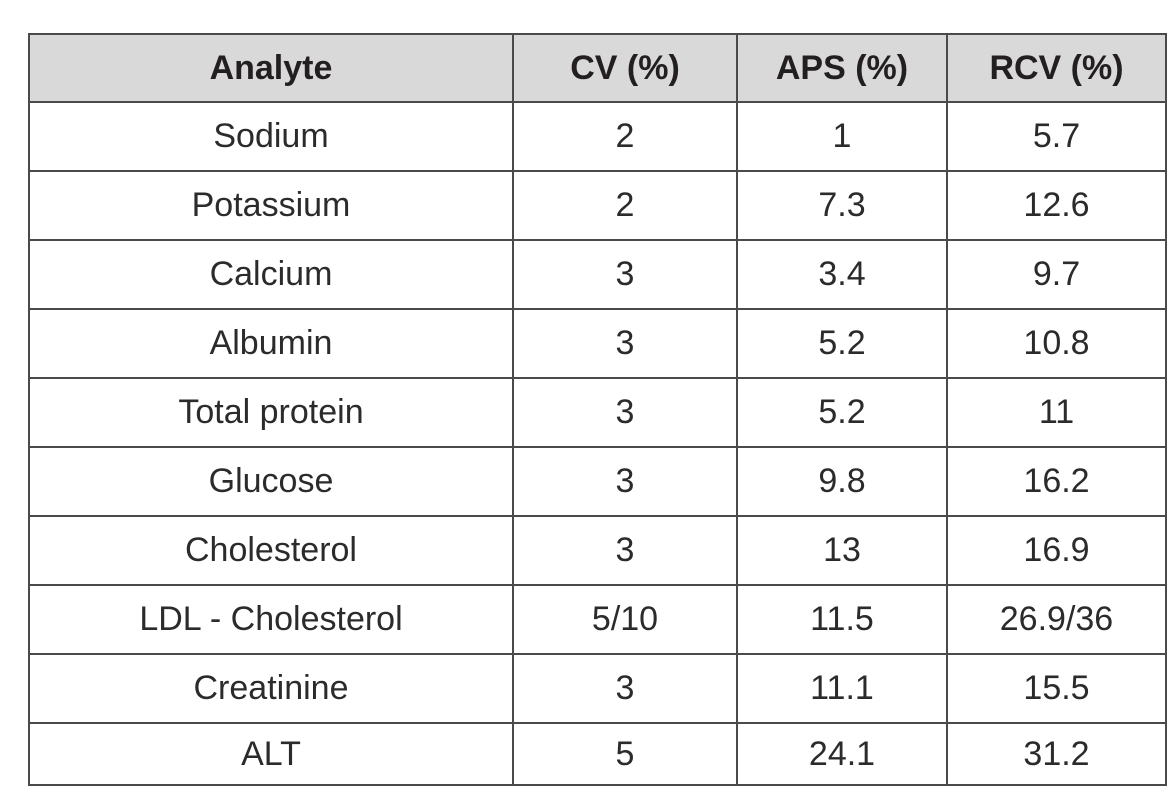 Image resolution: width=1172 pixels, height=800 pixels. I want to click on cell-aps: 9.8, so click(842, 481).